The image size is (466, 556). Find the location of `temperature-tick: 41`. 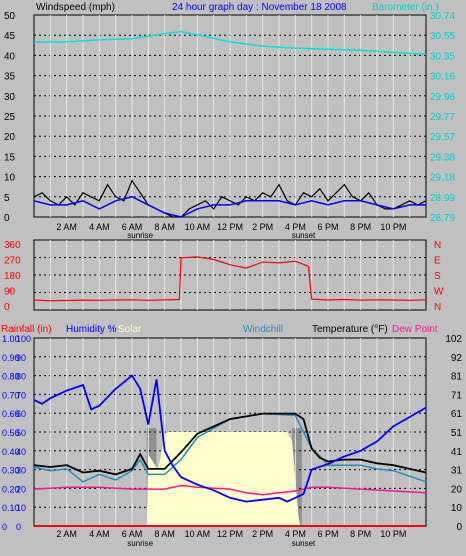

temperature-tick: 41 is located at coordinates (457, 452).